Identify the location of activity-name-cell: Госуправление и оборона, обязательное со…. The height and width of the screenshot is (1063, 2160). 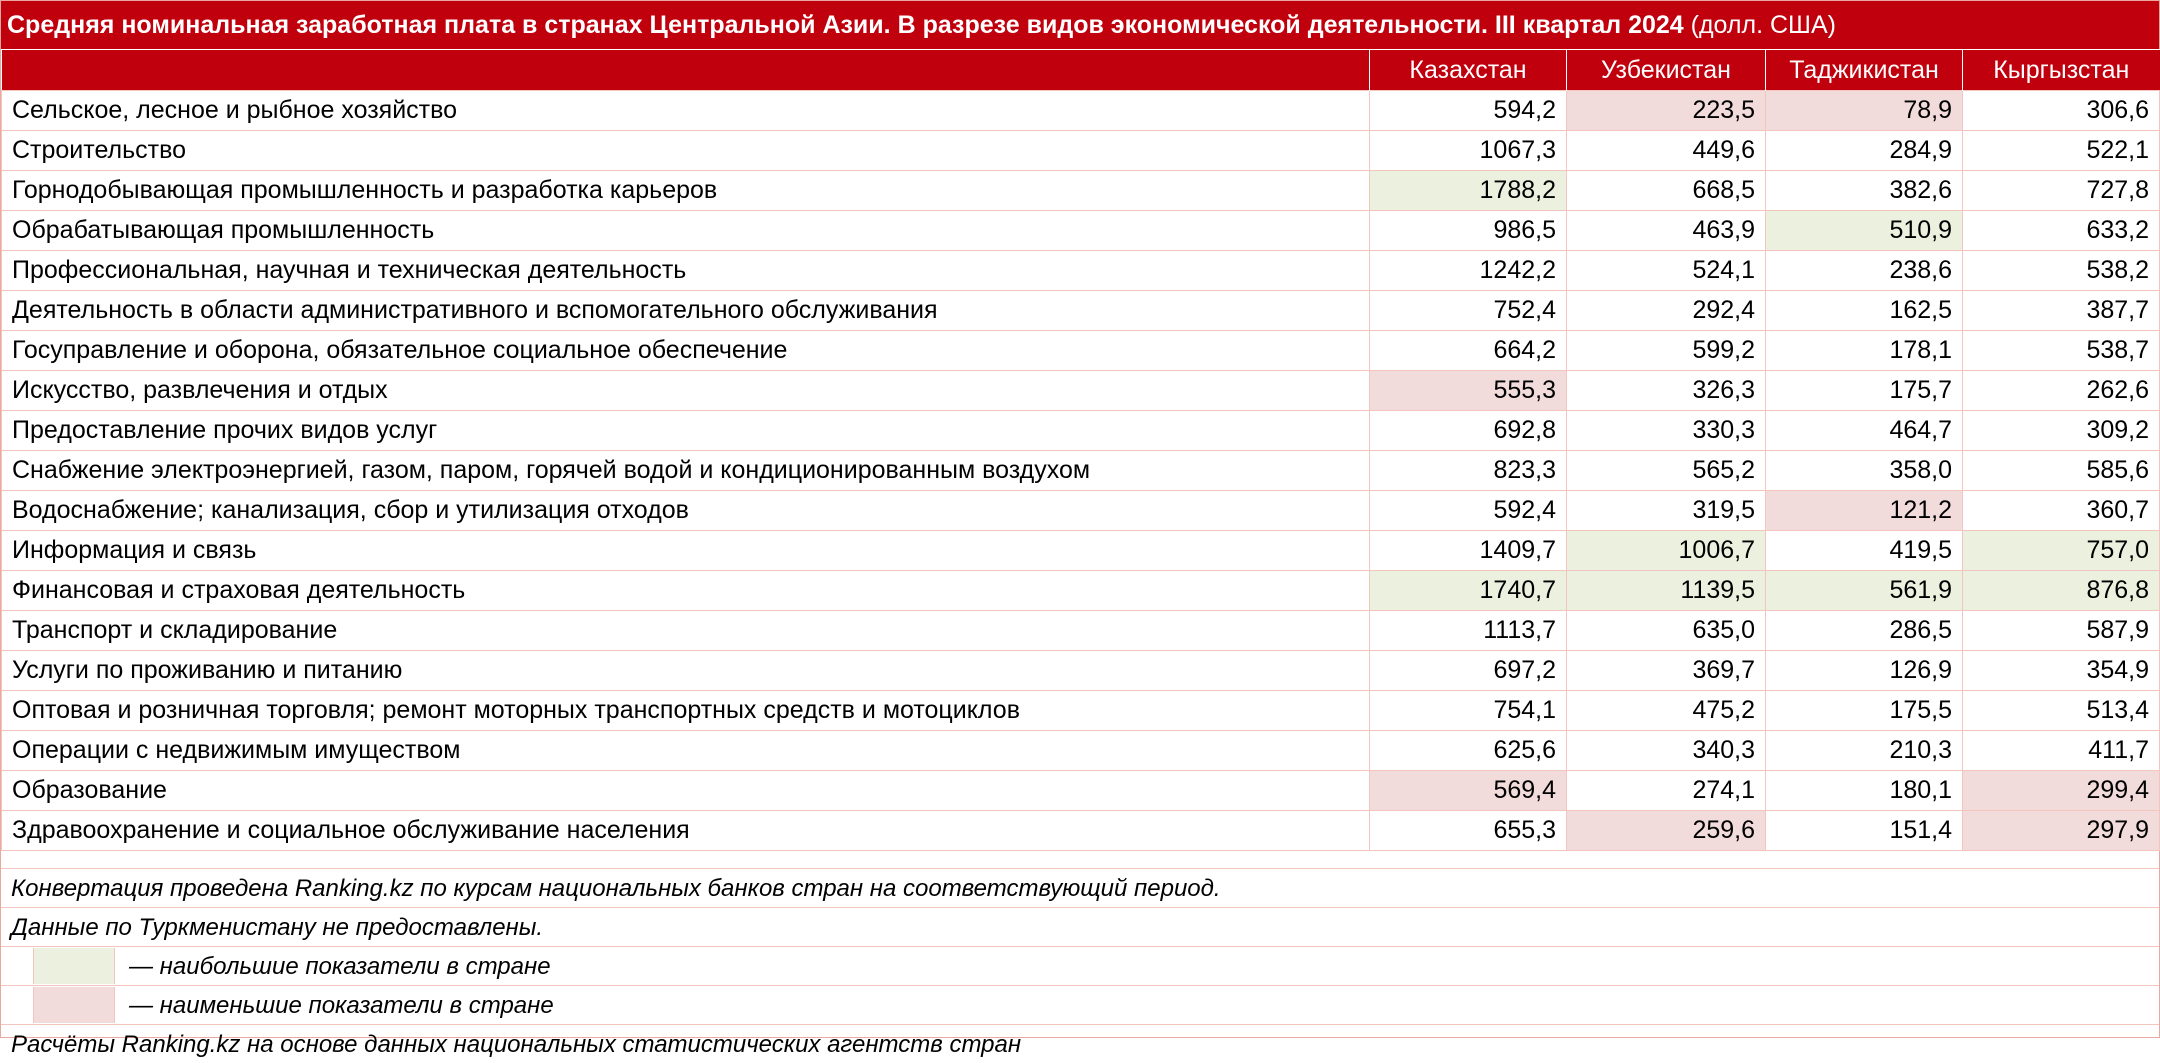
(685, 350).